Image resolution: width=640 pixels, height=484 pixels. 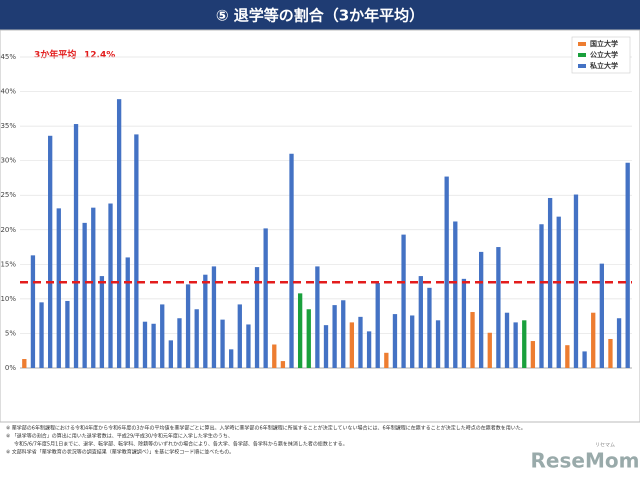 I want to click on y-tick-label: 25%, so click(x=8, y=195).